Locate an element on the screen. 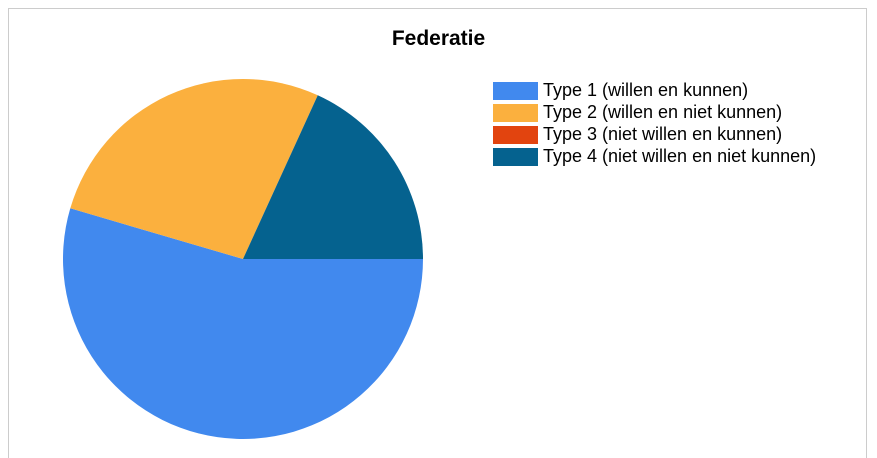  legend-label: Type 1 (willen en kunnen) is located at coordinates (646, 90).